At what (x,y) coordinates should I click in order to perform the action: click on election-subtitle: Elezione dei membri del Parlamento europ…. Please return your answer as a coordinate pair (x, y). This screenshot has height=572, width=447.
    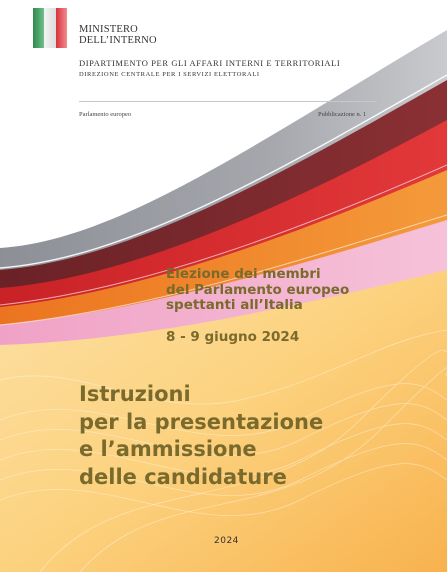
    Looking at the image, I should click on (258, 290).